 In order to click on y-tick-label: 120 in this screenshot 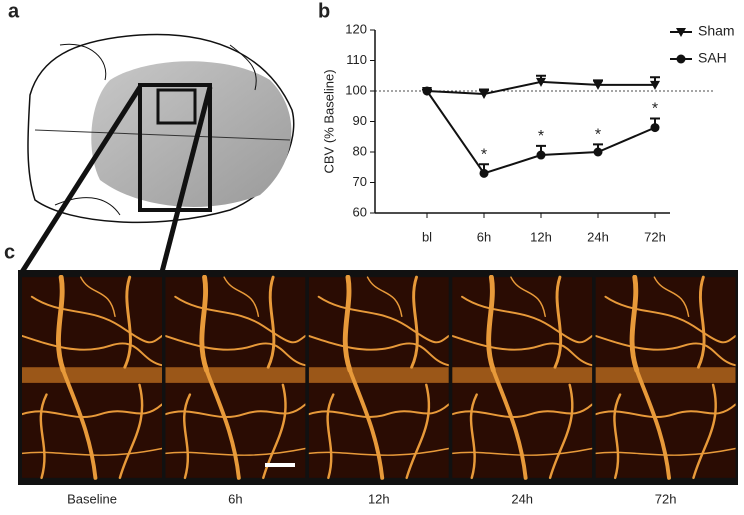, I will do `click(356, 28)`.